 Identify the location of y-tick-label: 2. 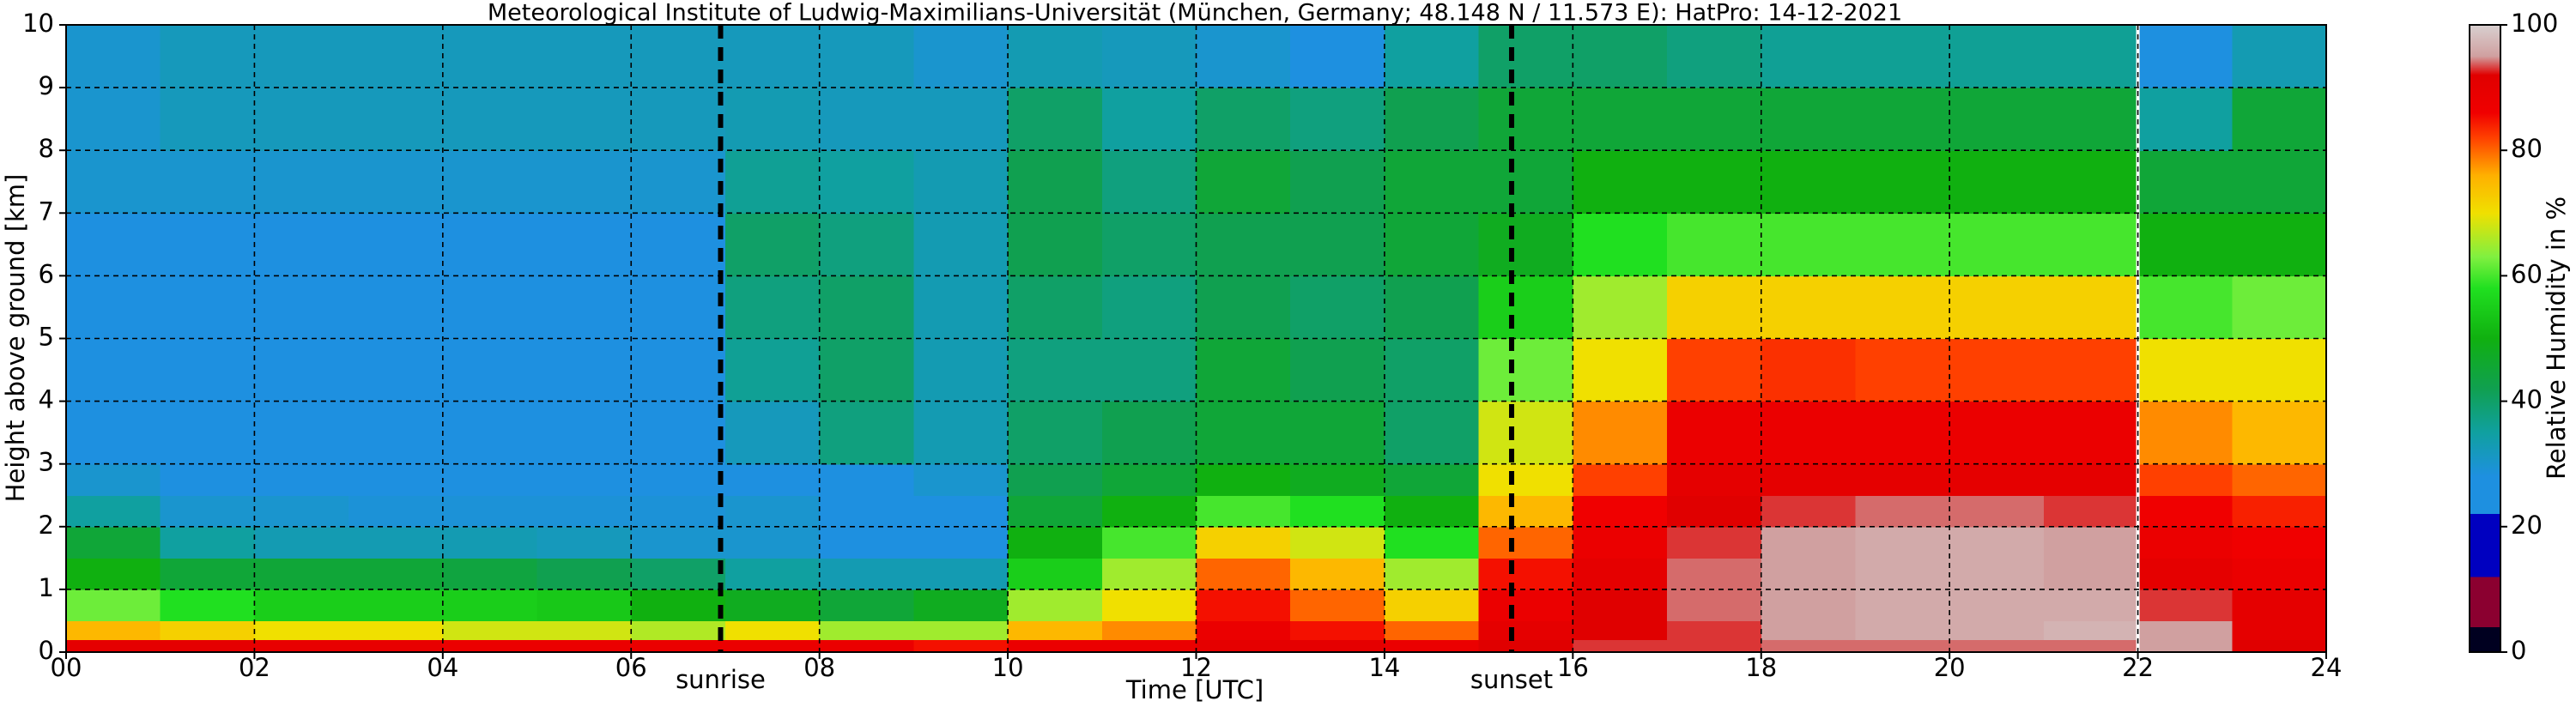
(46, 525).